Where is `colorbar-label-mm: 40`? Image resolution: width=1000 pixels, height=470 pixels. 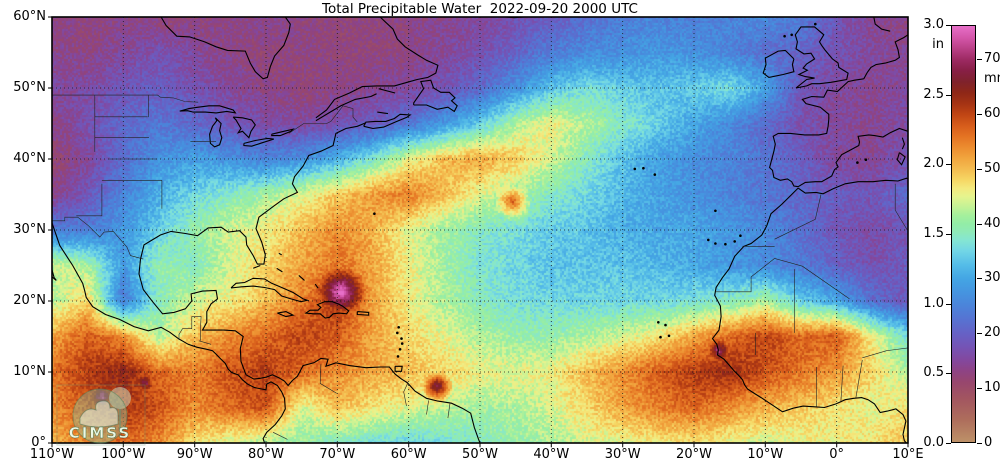 colorbar-label-mm: 40 is located at coordinates (992, 223).